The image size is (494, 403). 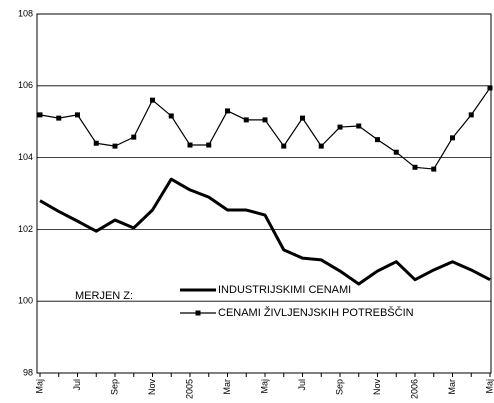 I want to click on x-tick-label: 2006, so click(x=414, y=389).